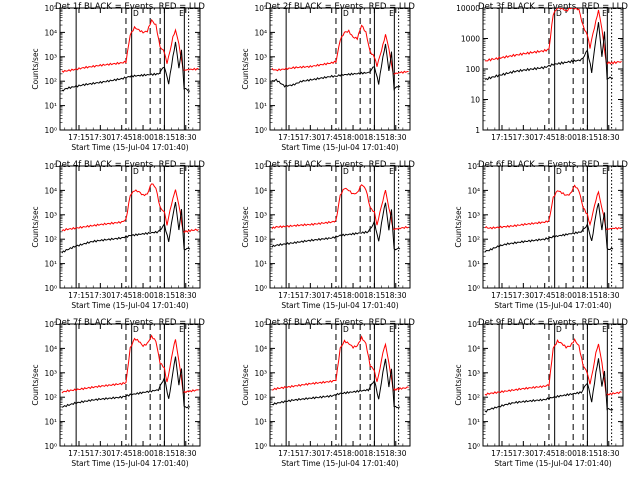 Image resolution: width=640 pixels, height=484 pixels. What do you see at coordinates (340, 323) in the screenshot?
I see `plot-title: Det 8f BLACK = Events, RED = LLD` at bounding box center [340, 323].